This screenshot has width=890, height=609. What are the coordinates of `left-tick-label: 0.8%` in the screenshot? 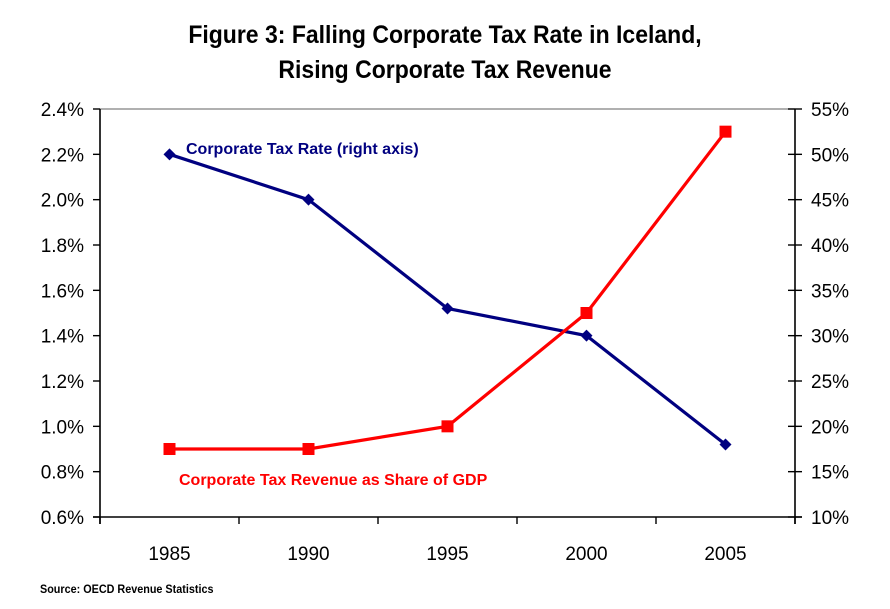 It's located at (62, 473).